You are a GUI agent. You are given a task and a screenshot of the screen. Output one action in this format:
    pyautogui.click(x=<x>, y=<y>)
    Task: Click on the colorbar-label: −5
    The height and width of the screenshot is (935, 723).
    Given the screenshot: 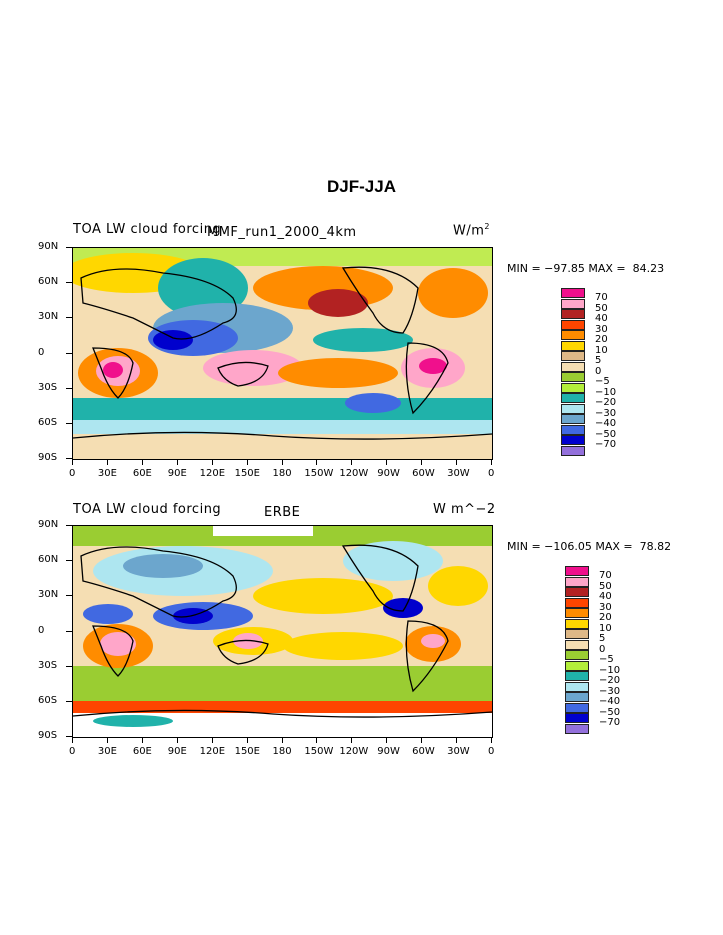 What is the action you would take?
    pyautogui.click(x=606, y=659)
    